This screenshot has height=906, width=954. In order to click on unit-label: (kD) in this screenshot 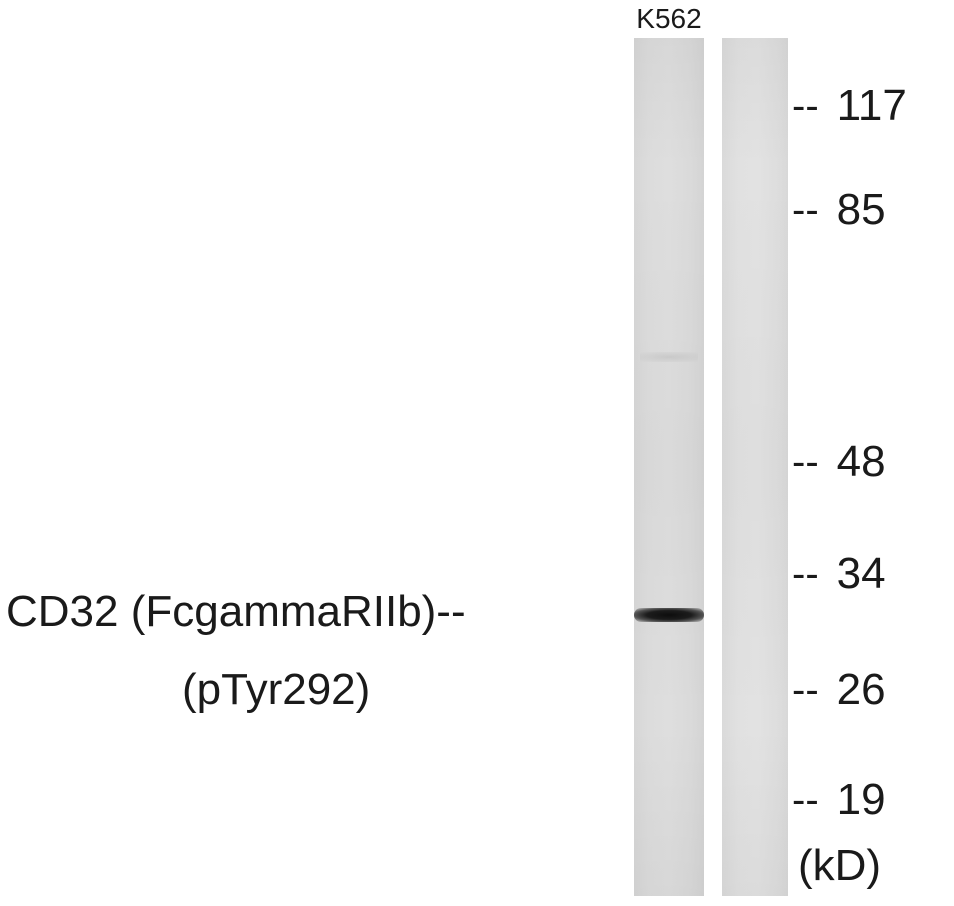, I will do `click(840, 865)`.